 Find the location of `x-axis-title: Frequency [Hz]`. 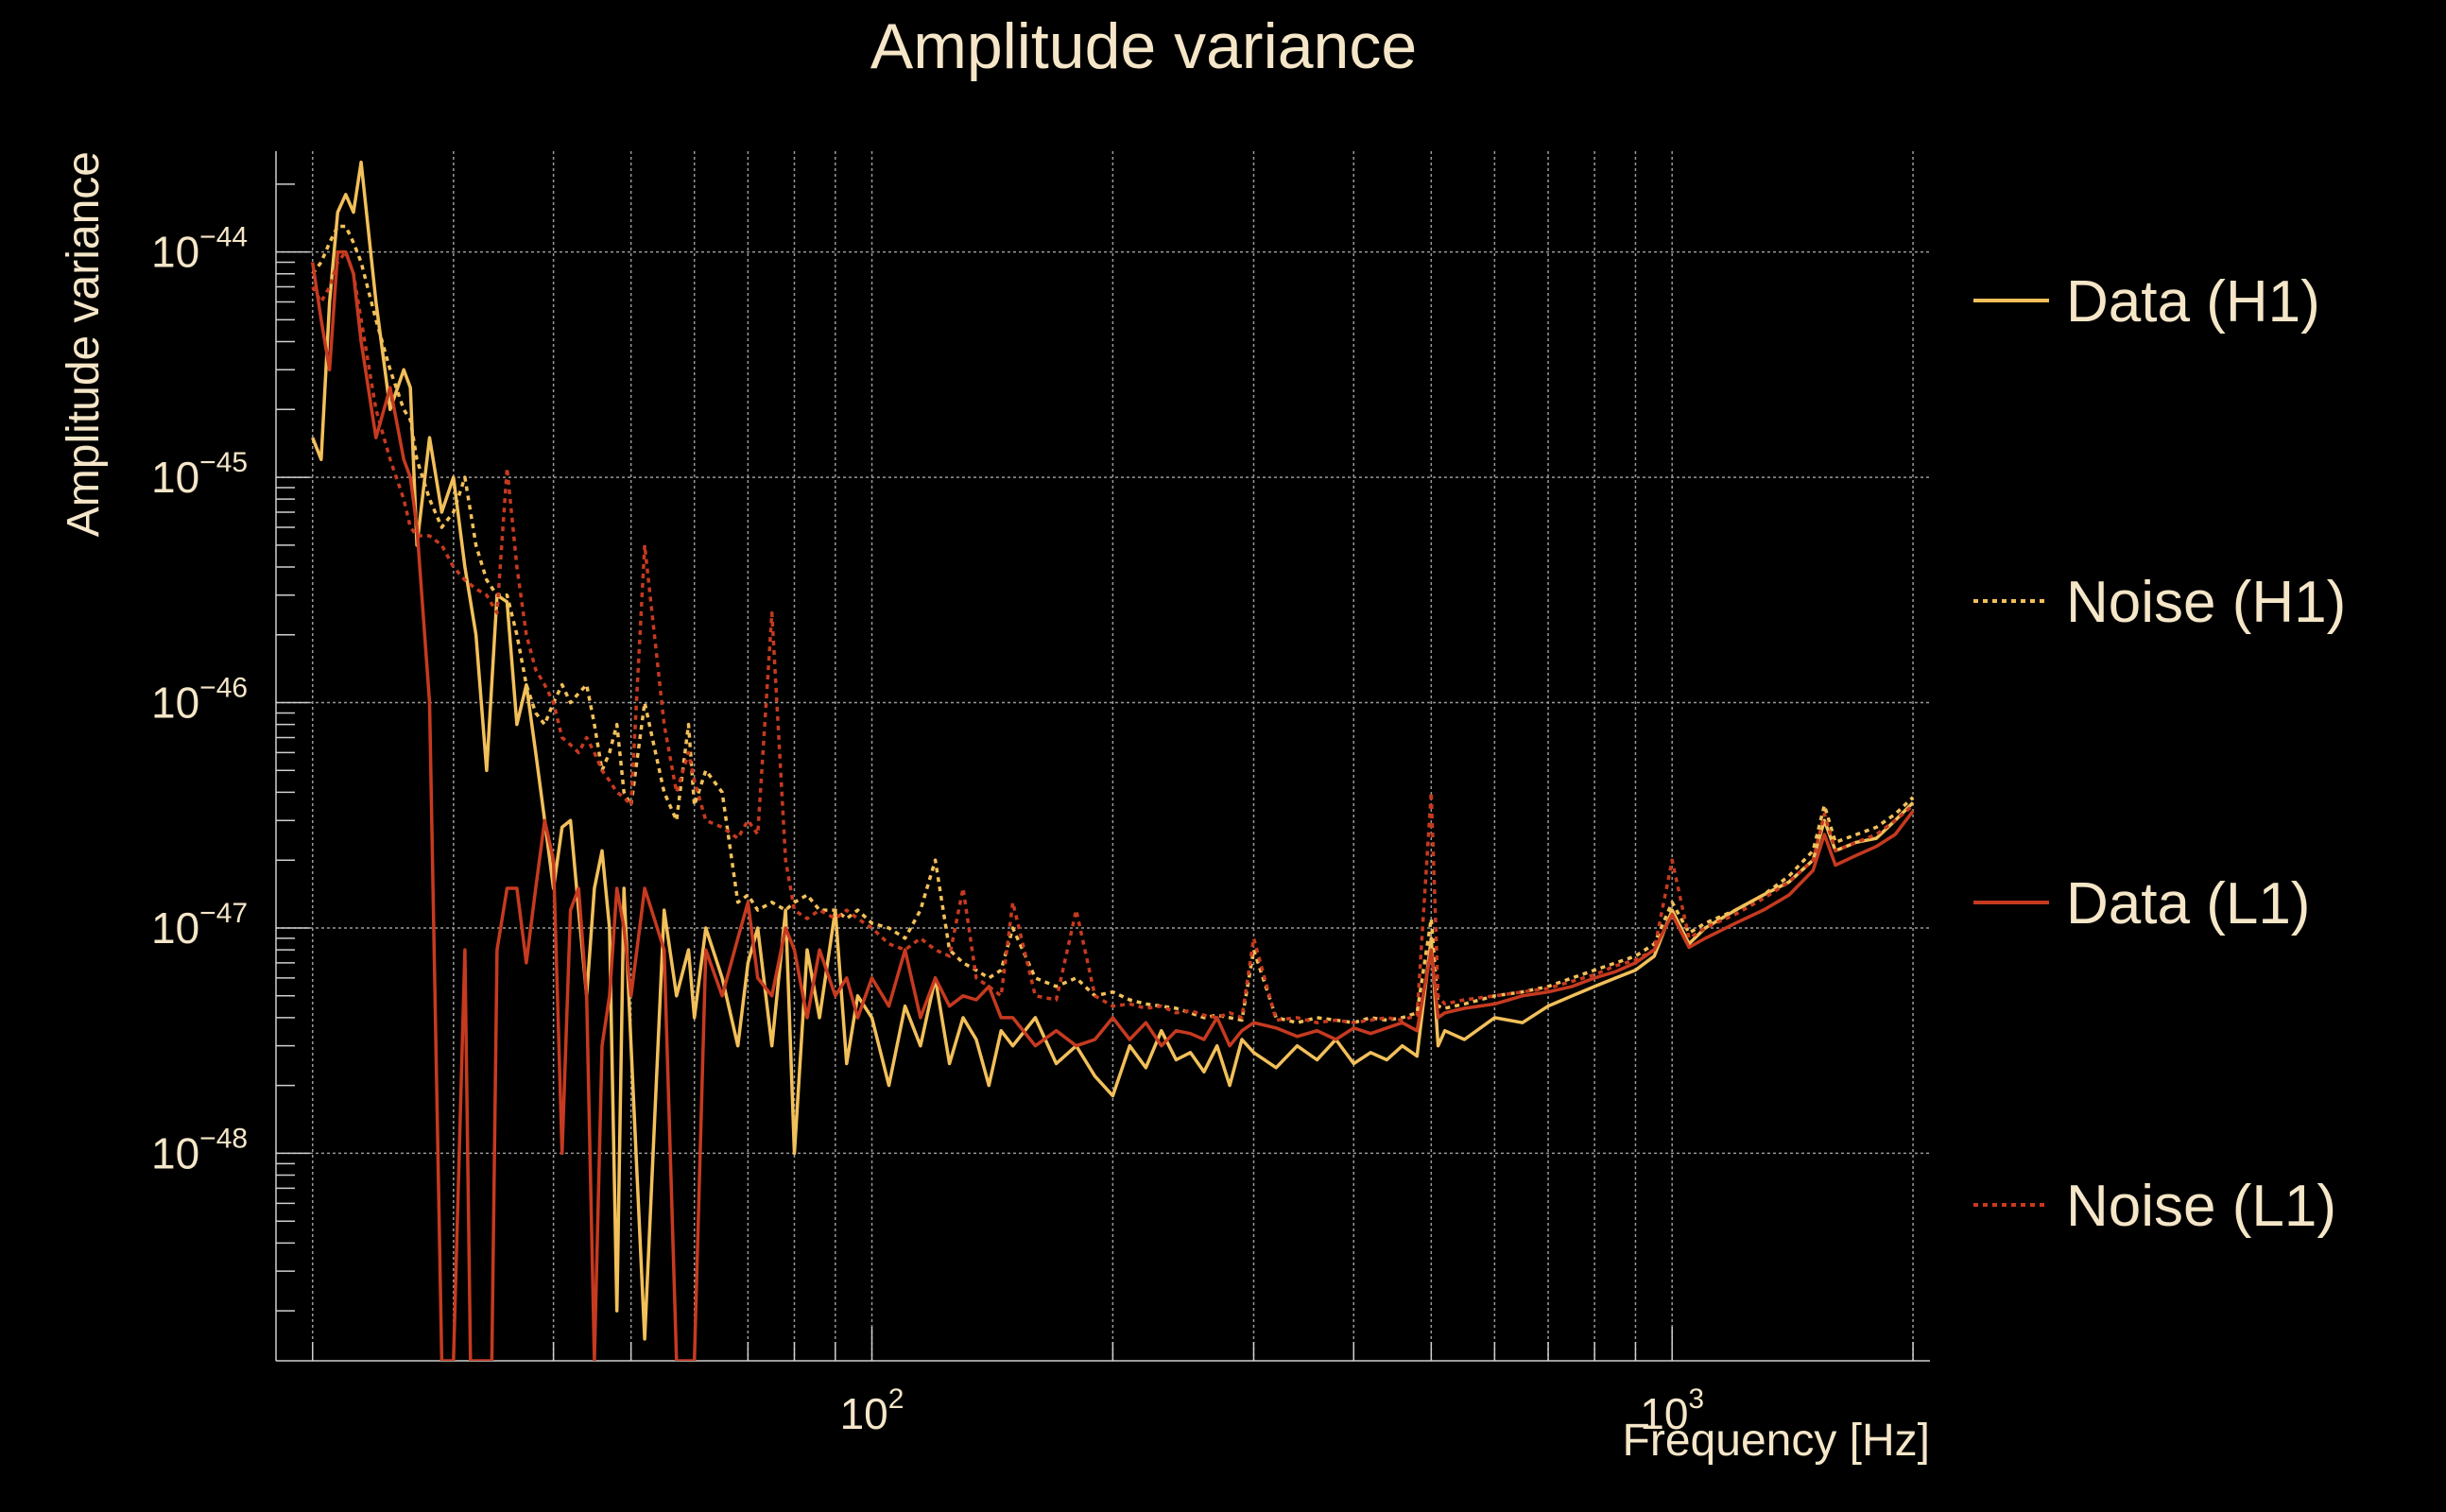

x-axis-title: Frequency [Hz] is located at coordinates (1776, 1441).